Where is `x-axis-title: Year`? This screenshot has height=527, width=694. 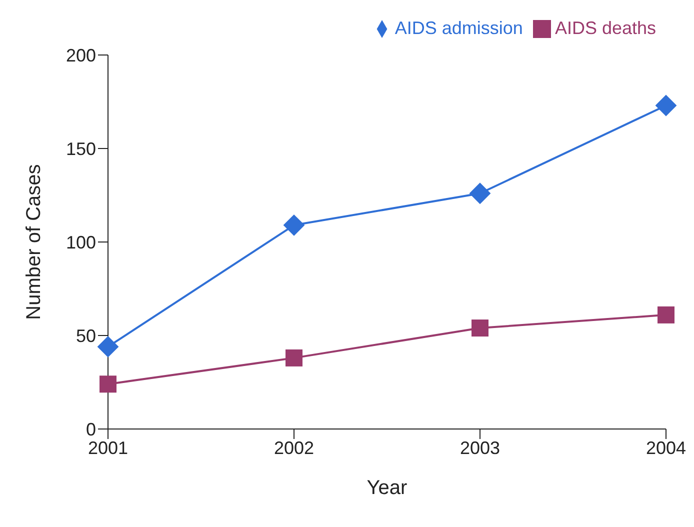
x-axis-title: Year is located at coordinates (387, 488).